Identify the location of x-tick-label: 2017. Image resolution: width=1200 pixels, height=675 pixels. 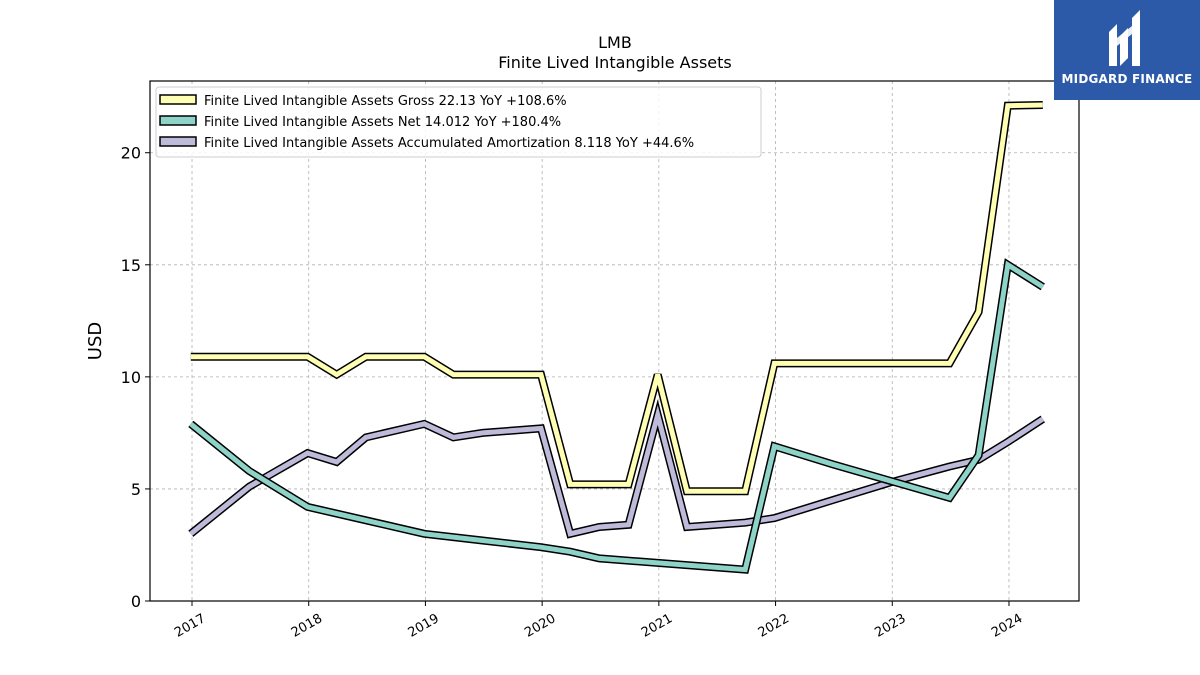
(190, 626).